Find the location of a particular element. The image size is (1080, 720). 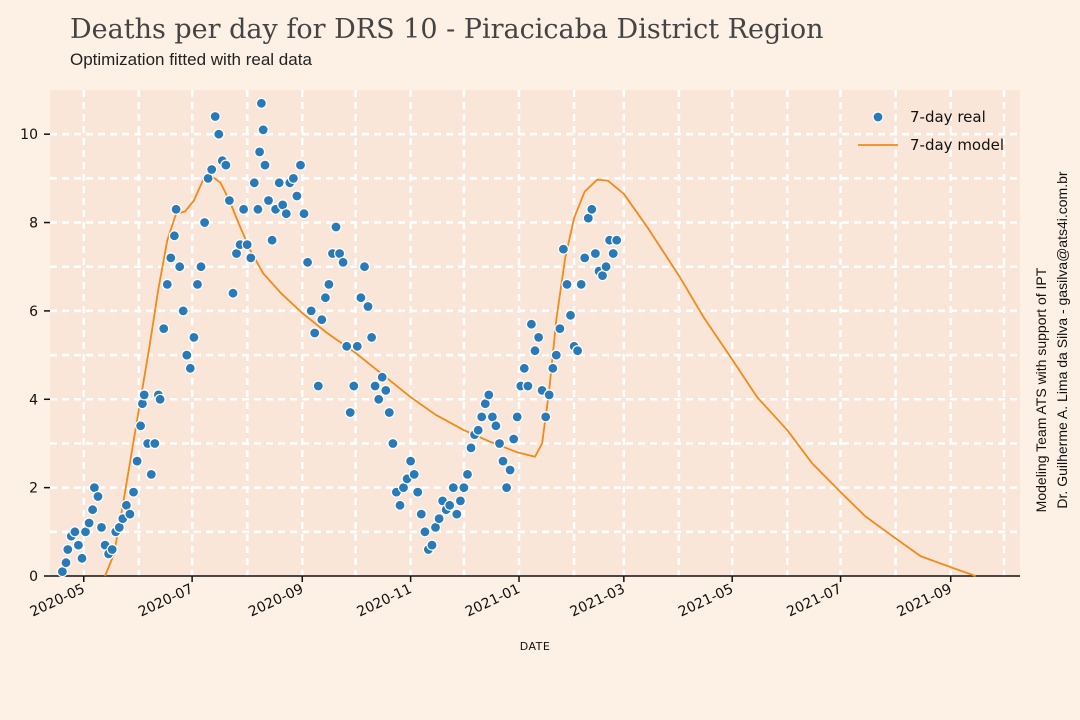

credit-line-1: Modeling Team ATS with support of IPT is located at coordinates (1041, 389).